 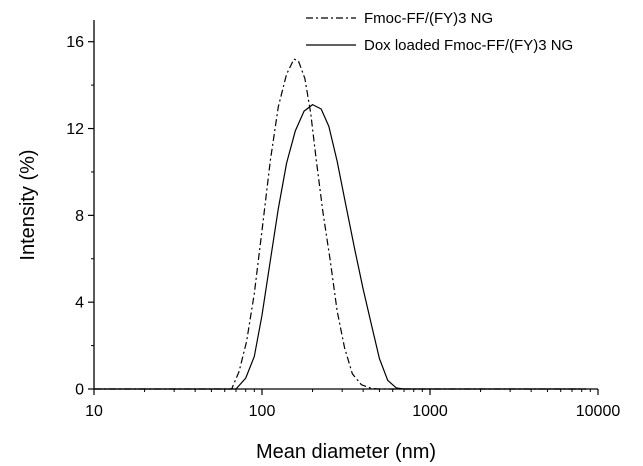 What do you see at coordinates (262, 411) in the screenshot?
I see `x-tick-label: 100` at bounding box center [262, 411].